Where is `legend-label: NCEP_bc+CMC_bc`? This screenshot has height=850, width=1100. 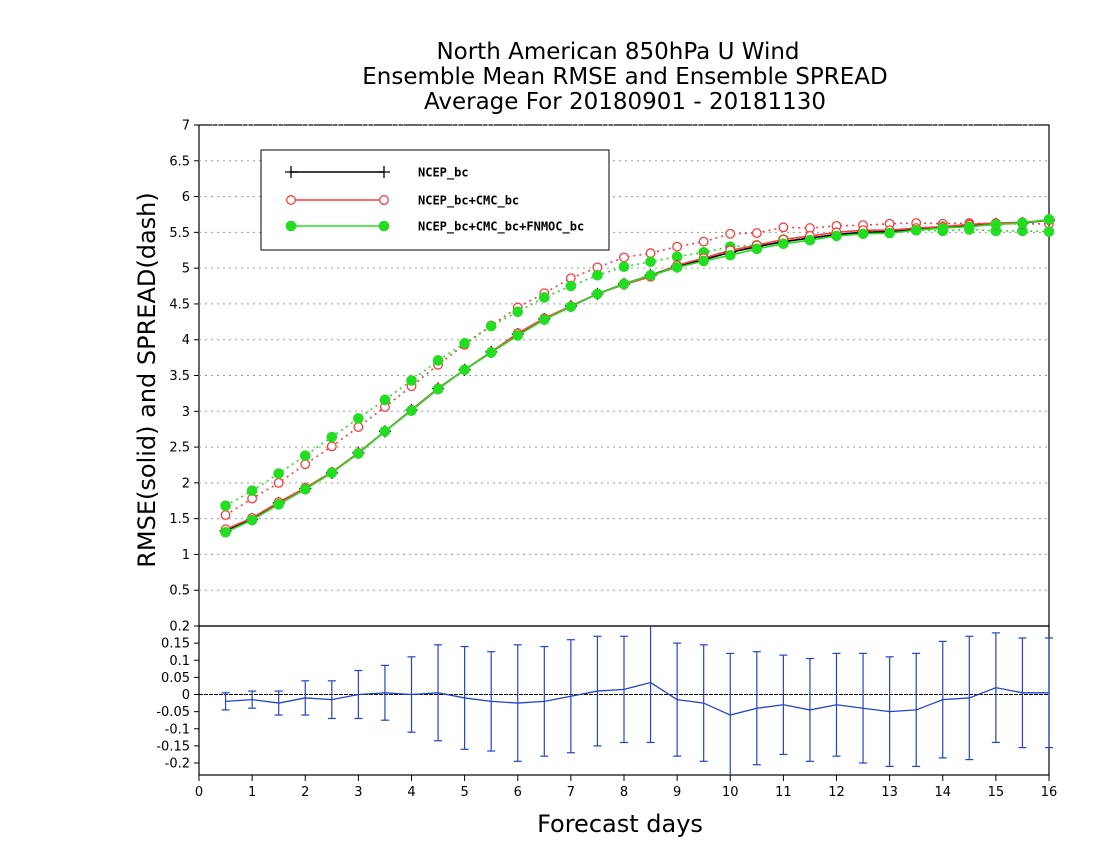
legend-label: NCEP_bc+CMC_bc is located at coordinates (468, 201).